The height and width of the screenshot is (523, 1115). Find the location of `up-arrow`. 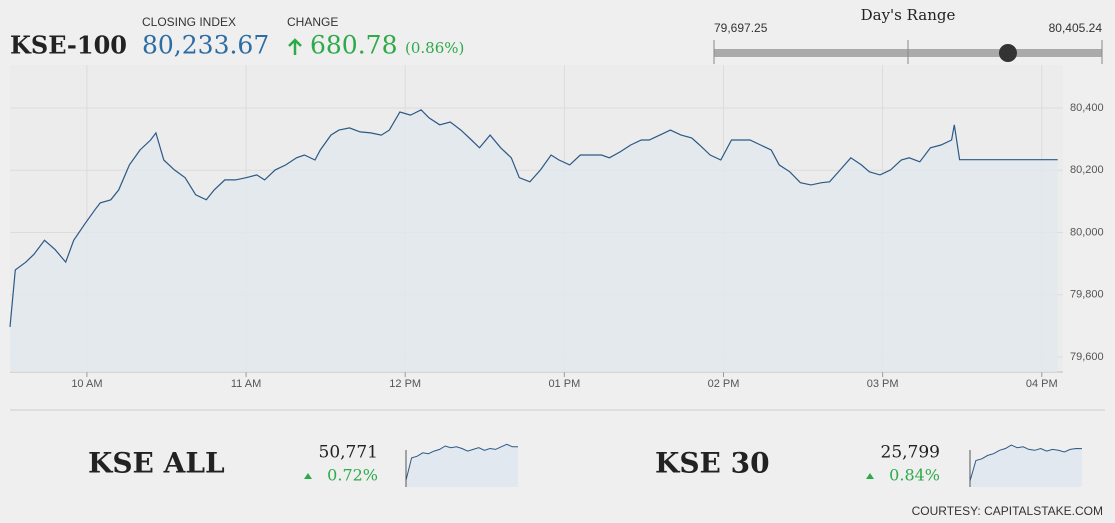

up-arrow is located at coordinates (295, 46).